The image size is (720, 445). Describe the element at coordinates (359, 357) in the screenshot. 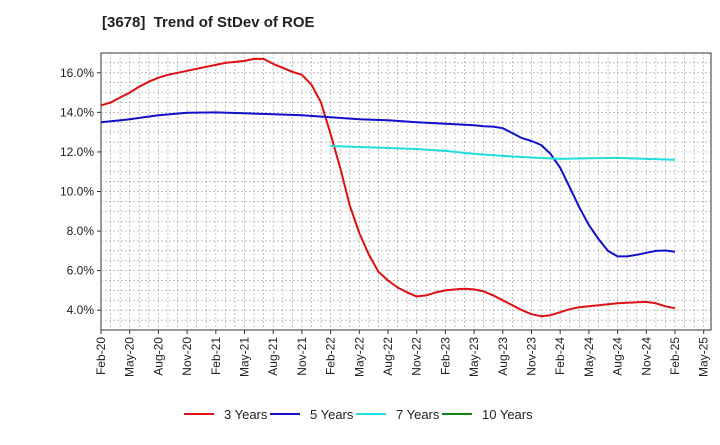

I see `x-tick-label: May-22` at that location.